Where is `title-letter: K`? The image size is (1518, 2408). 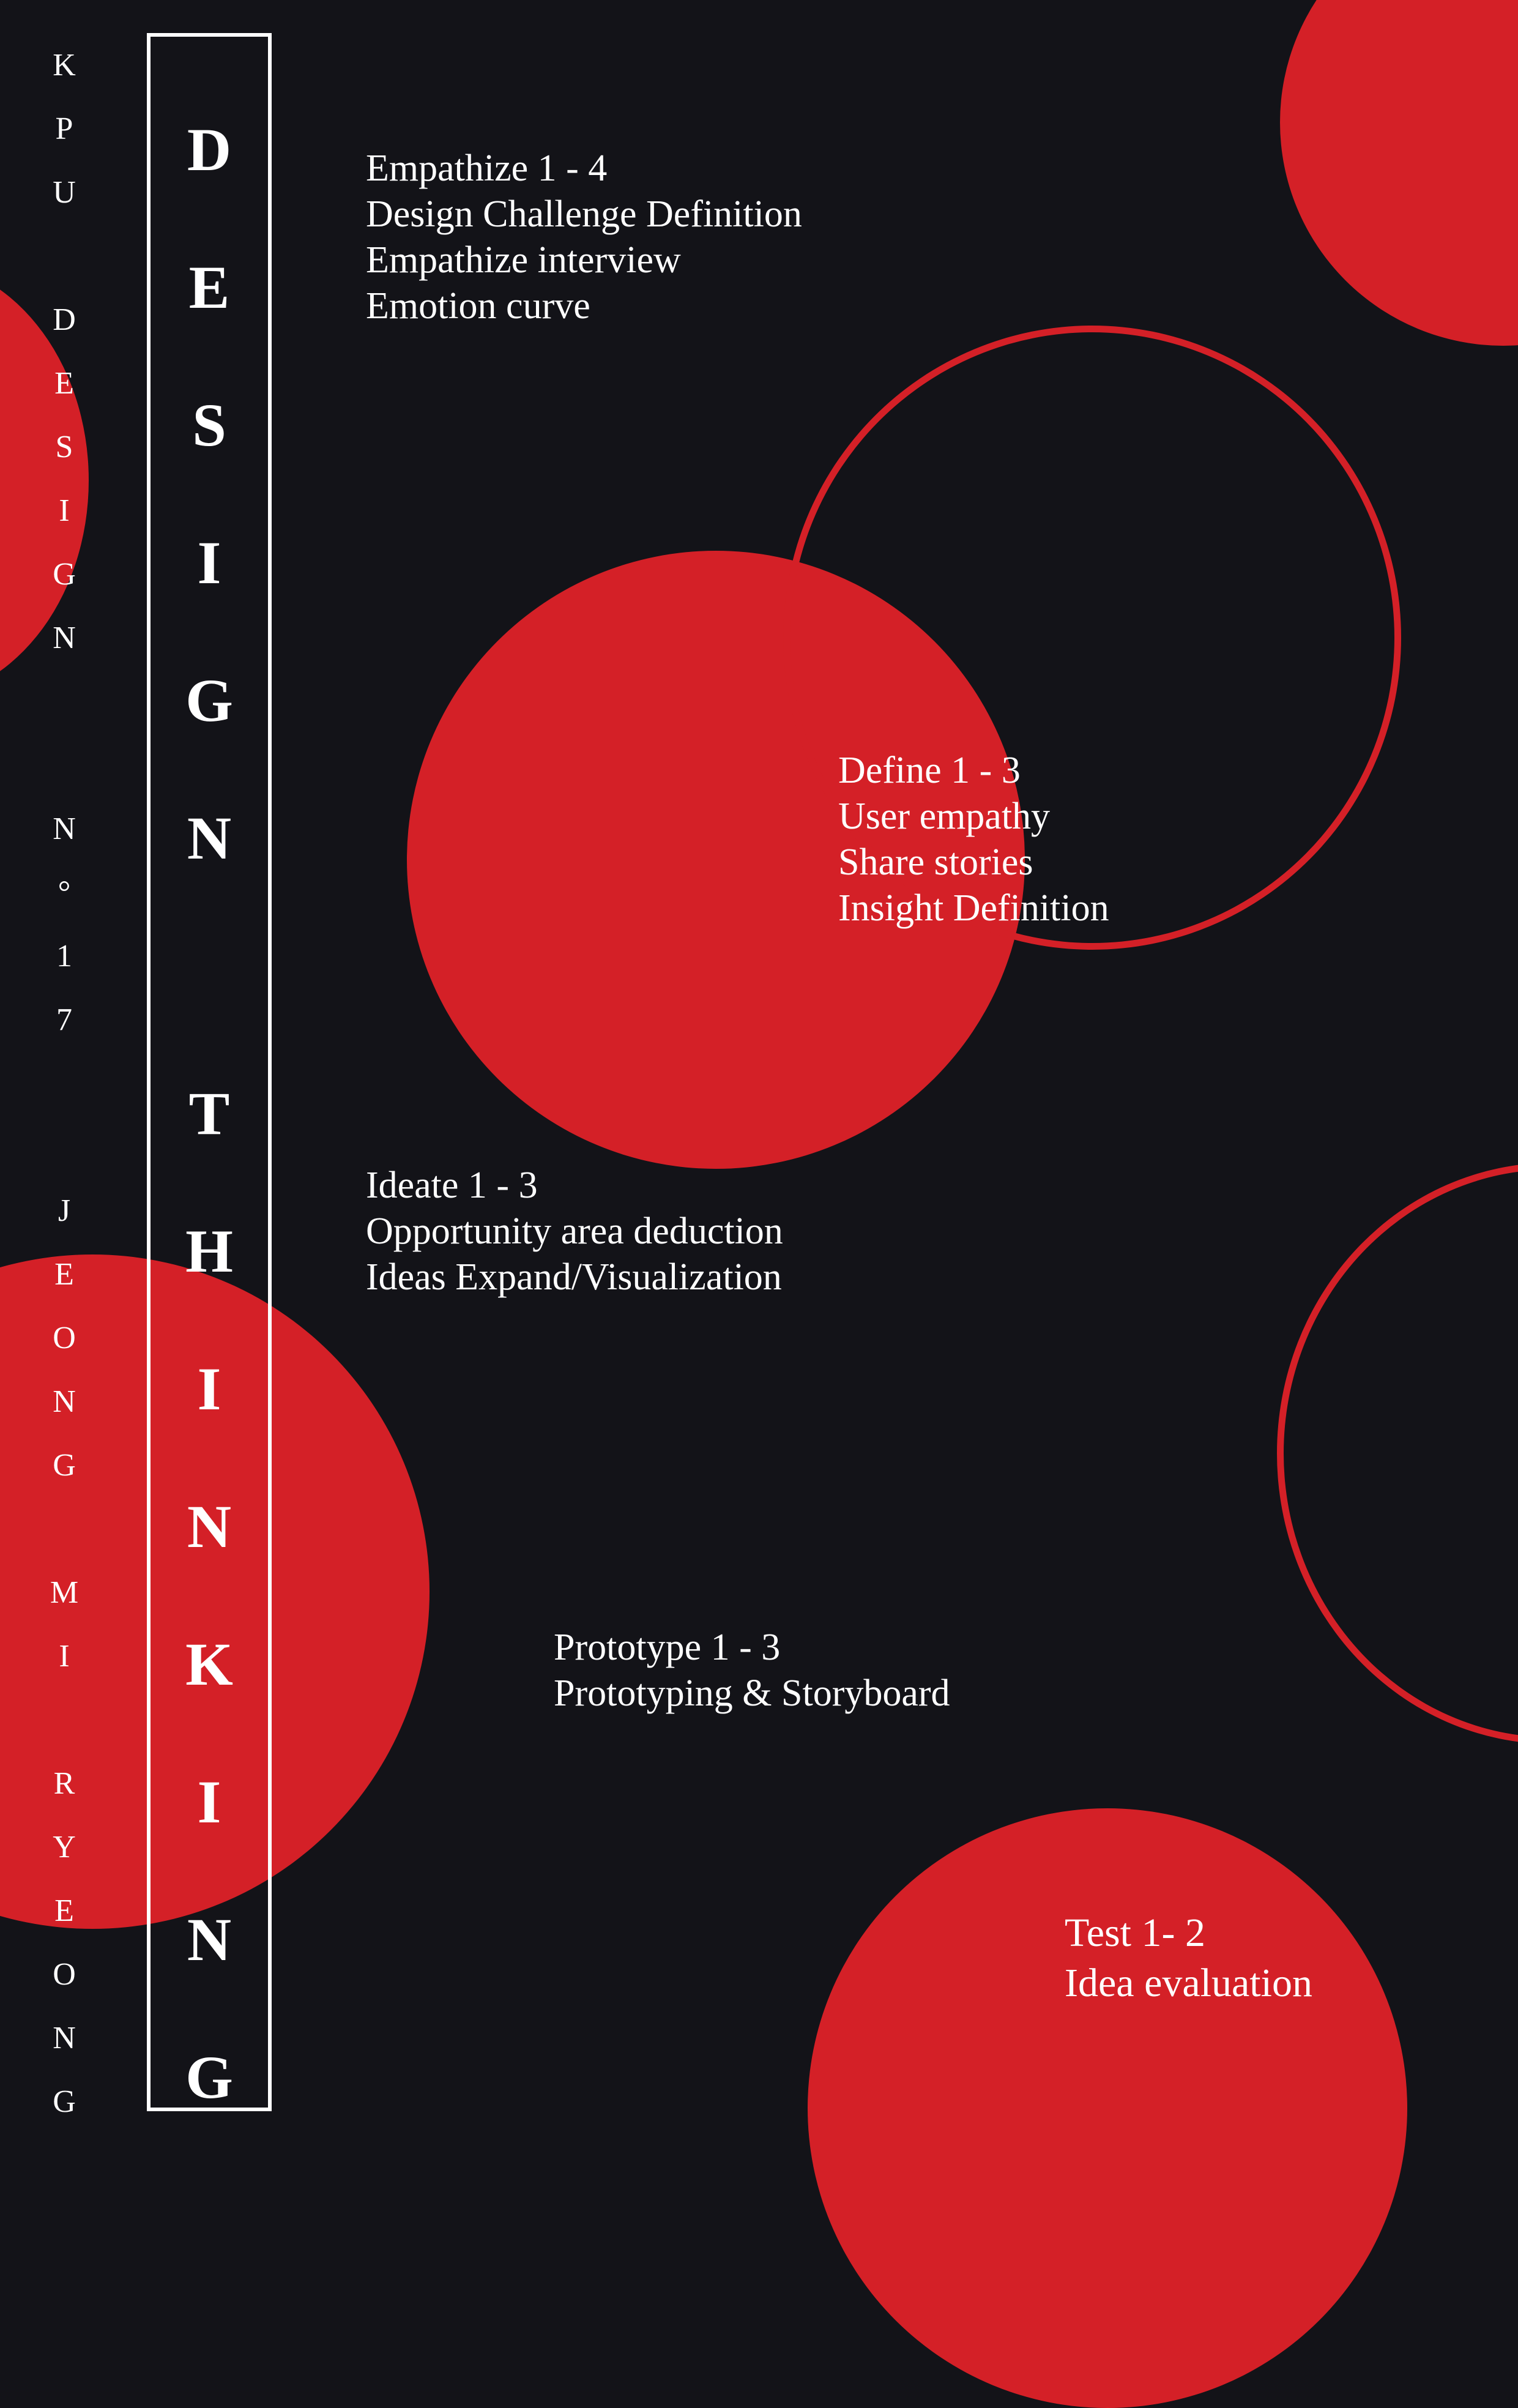 title-letter: K is located at coordinates (209, 1664).